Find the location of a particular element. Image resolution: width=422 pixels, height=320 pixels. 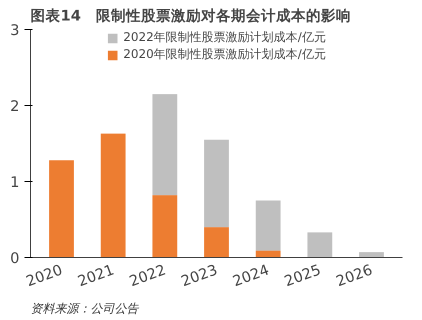

y-tick-label: 0 is located at coordinates (15, 258).